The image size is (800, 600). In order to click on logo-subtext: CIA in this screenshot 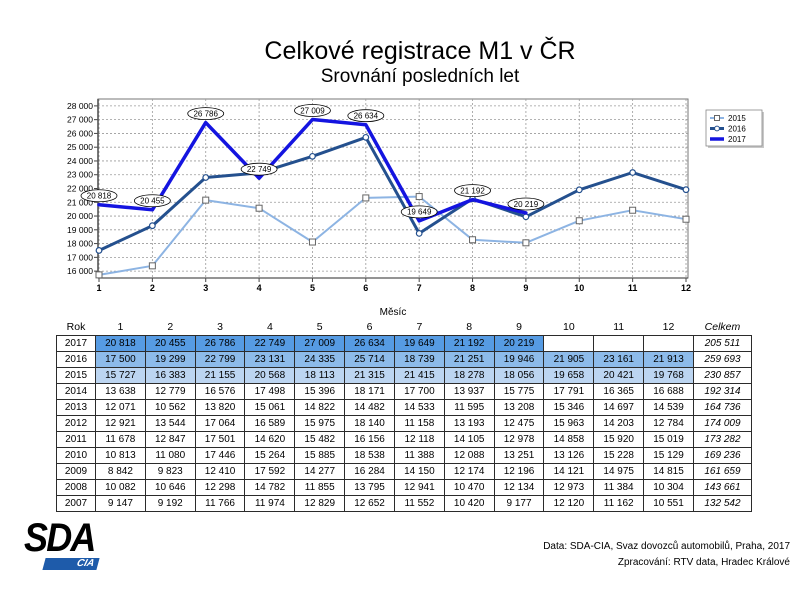, I will do `click(71, 564)`.